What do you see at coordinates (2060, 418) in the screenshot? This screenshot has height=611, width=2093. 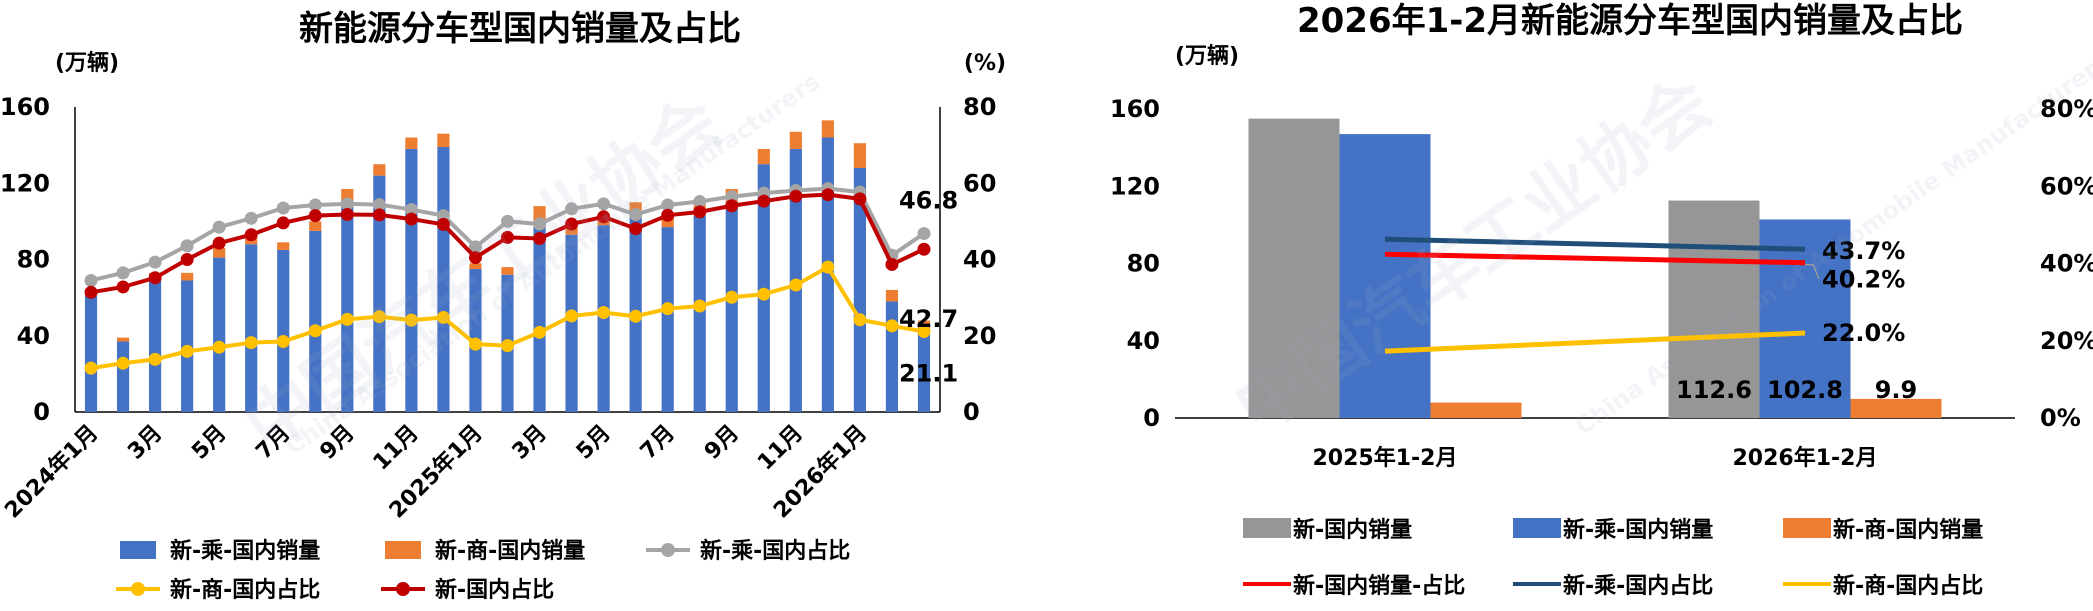 I see `right-y2-tick-label: 0%` at bounding box center [2060, 418].